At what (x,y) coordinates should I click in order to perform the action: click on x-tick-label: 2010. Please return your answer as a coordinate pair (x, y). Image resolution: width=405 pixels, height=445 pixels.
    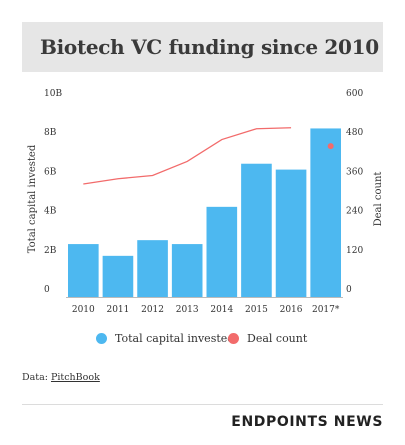
    Looking at the image, I should click on (83, 310).